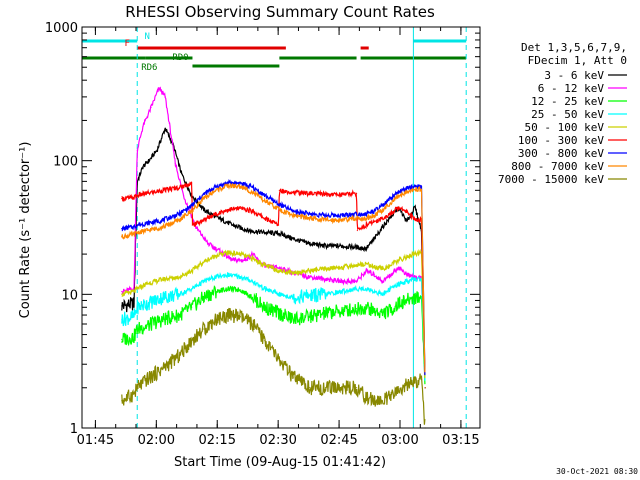 The height and width of the screenshot is (480, 640). I want to click on flag-label-n: N, so click(147, 37).